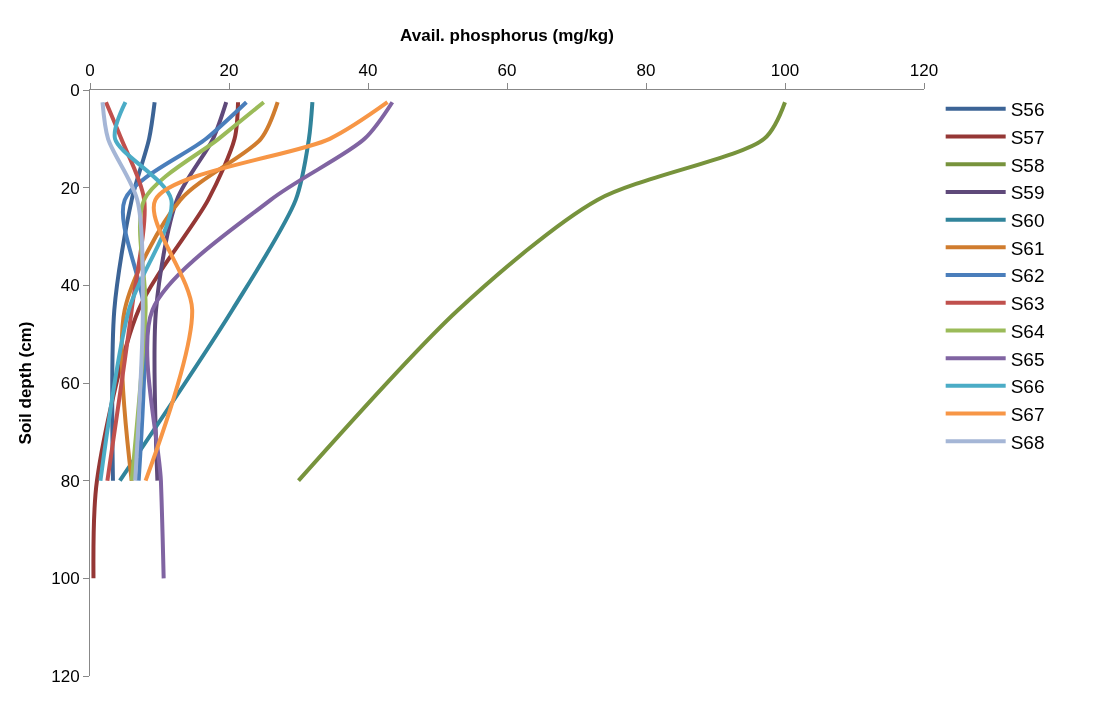  I want to click on x-tick-label: 60, so click(507, 71).